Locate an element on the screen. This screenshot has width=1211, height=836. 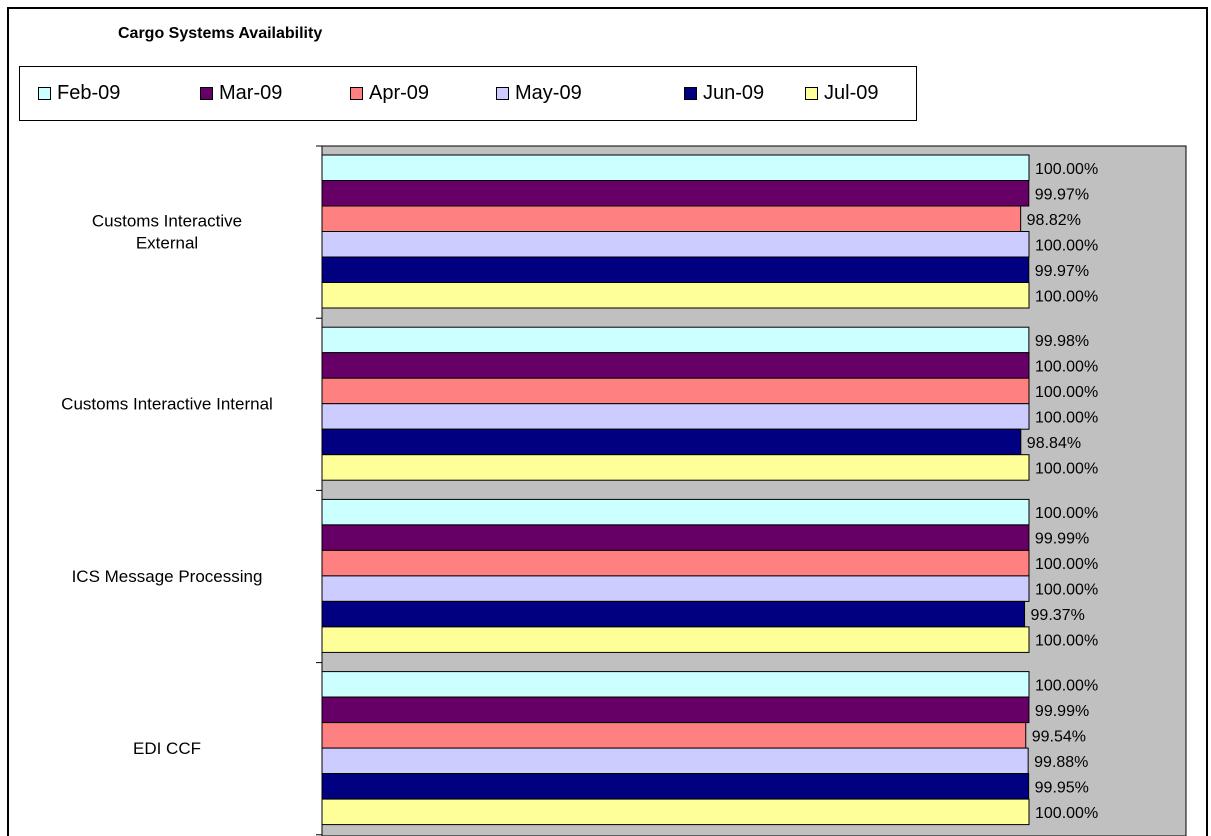
legend-label: Apr-09 is located at coordinates (399, 93).